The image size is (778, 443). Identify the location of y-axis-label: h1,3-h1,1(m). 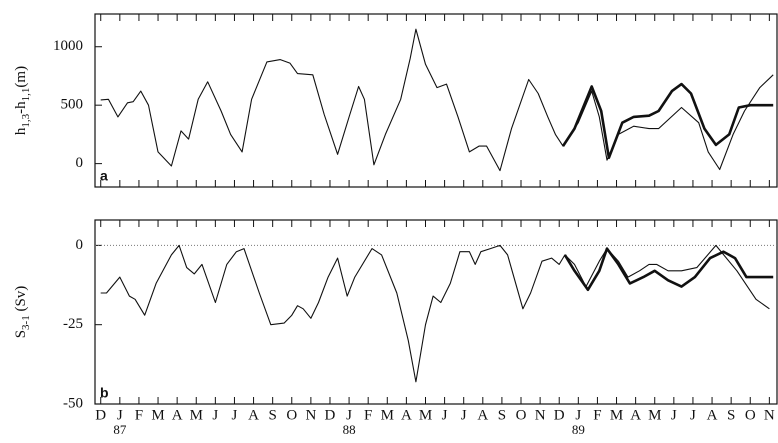
(22, 100).